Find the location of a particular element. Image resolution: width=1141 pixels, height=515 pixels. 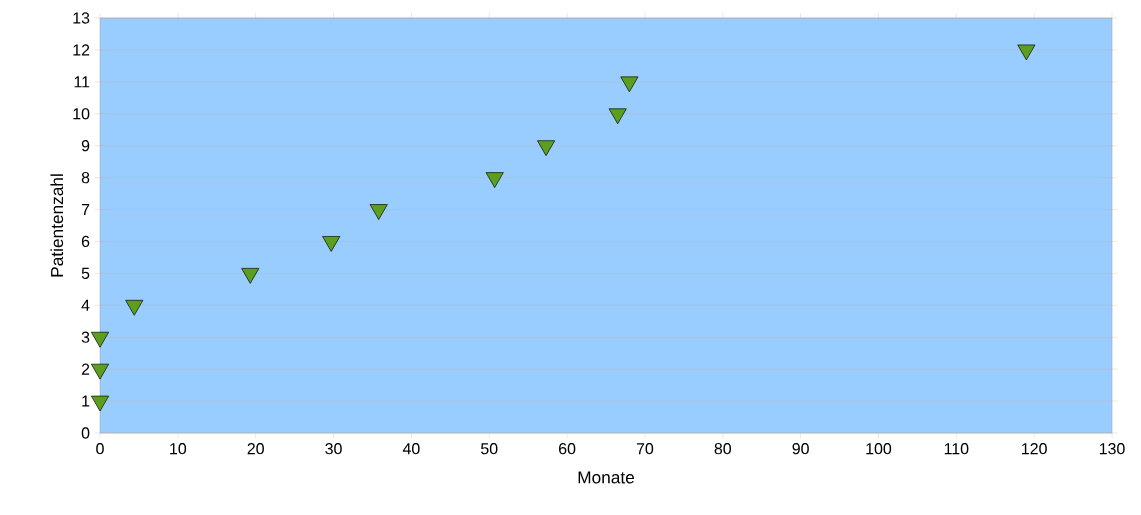

x-tick-label: 80 is located at coordinates (723, 449).